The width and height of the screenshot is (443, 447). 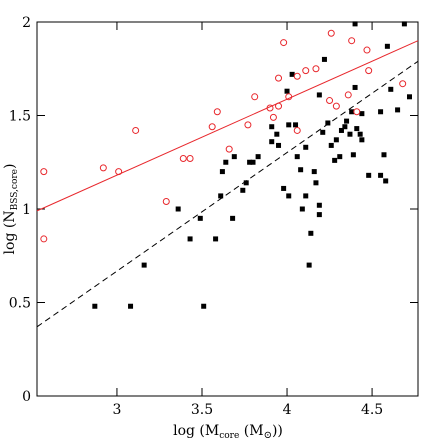 What do you see at coordinates (26, 210) in the screenshot?
I see `y-tick-label: 1` at bounding box center [26, 210].